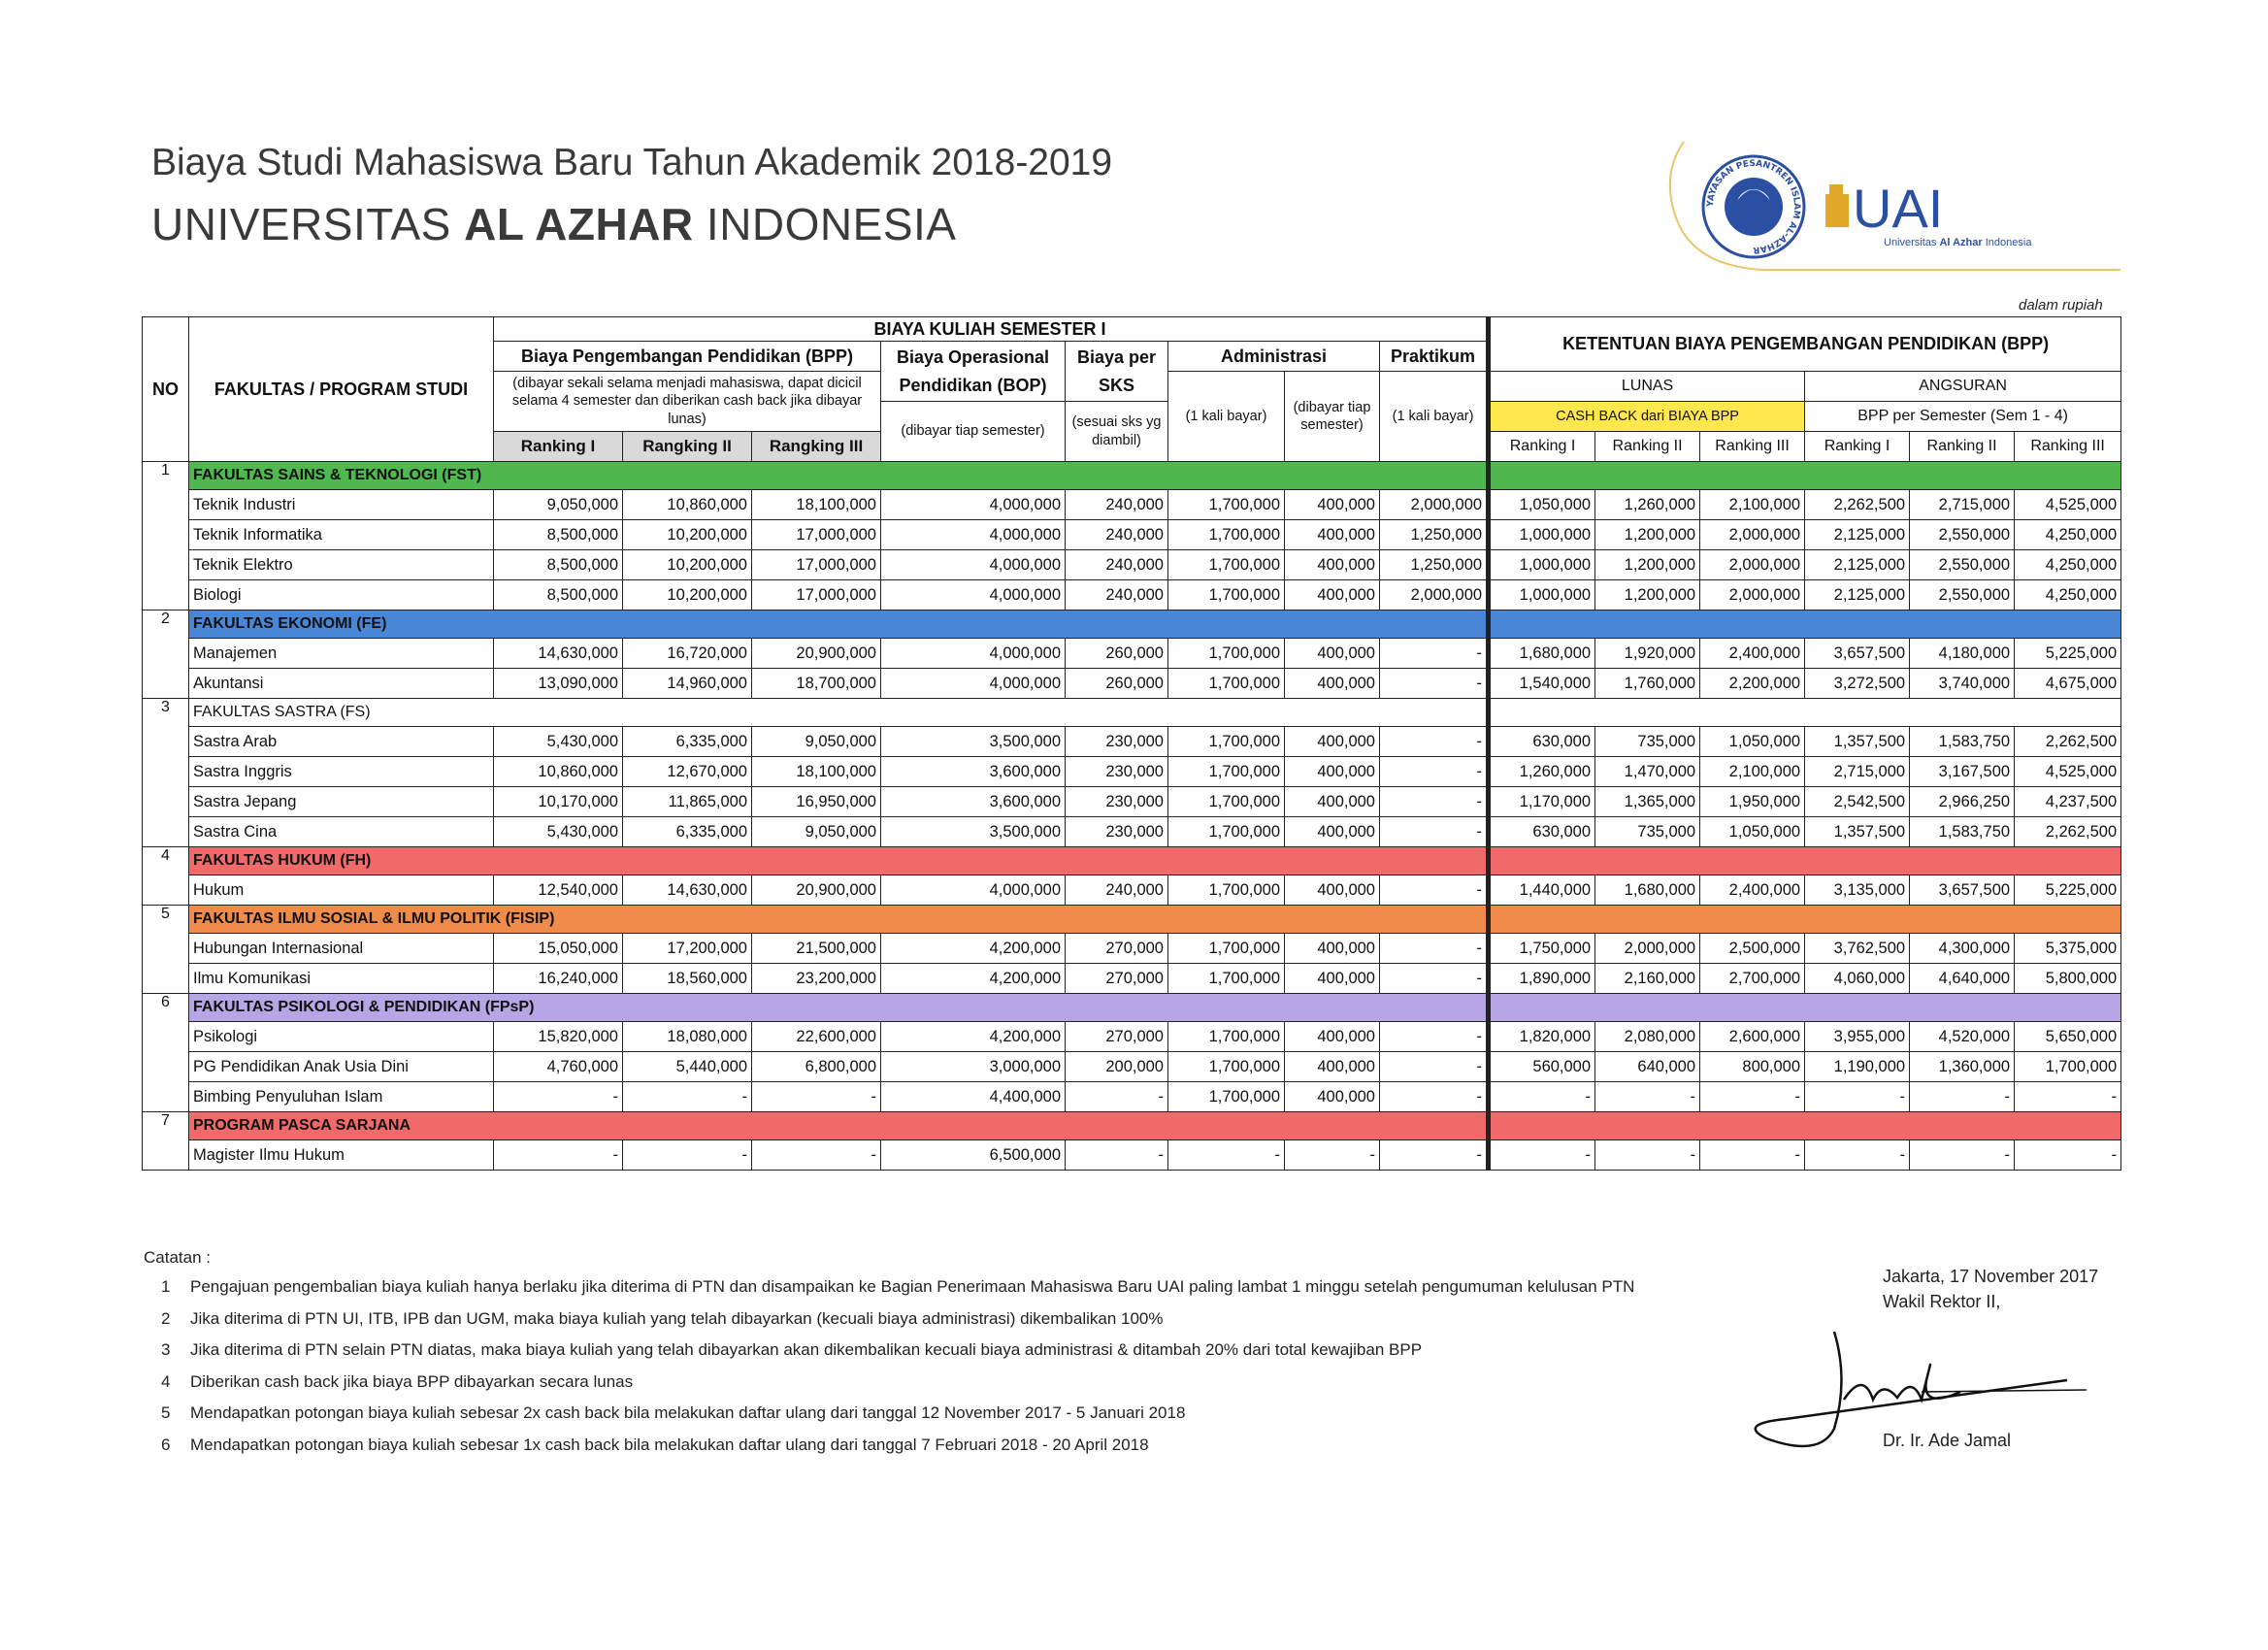  I want to click on fee-cell: 2,700,000, so click(1753, 978).